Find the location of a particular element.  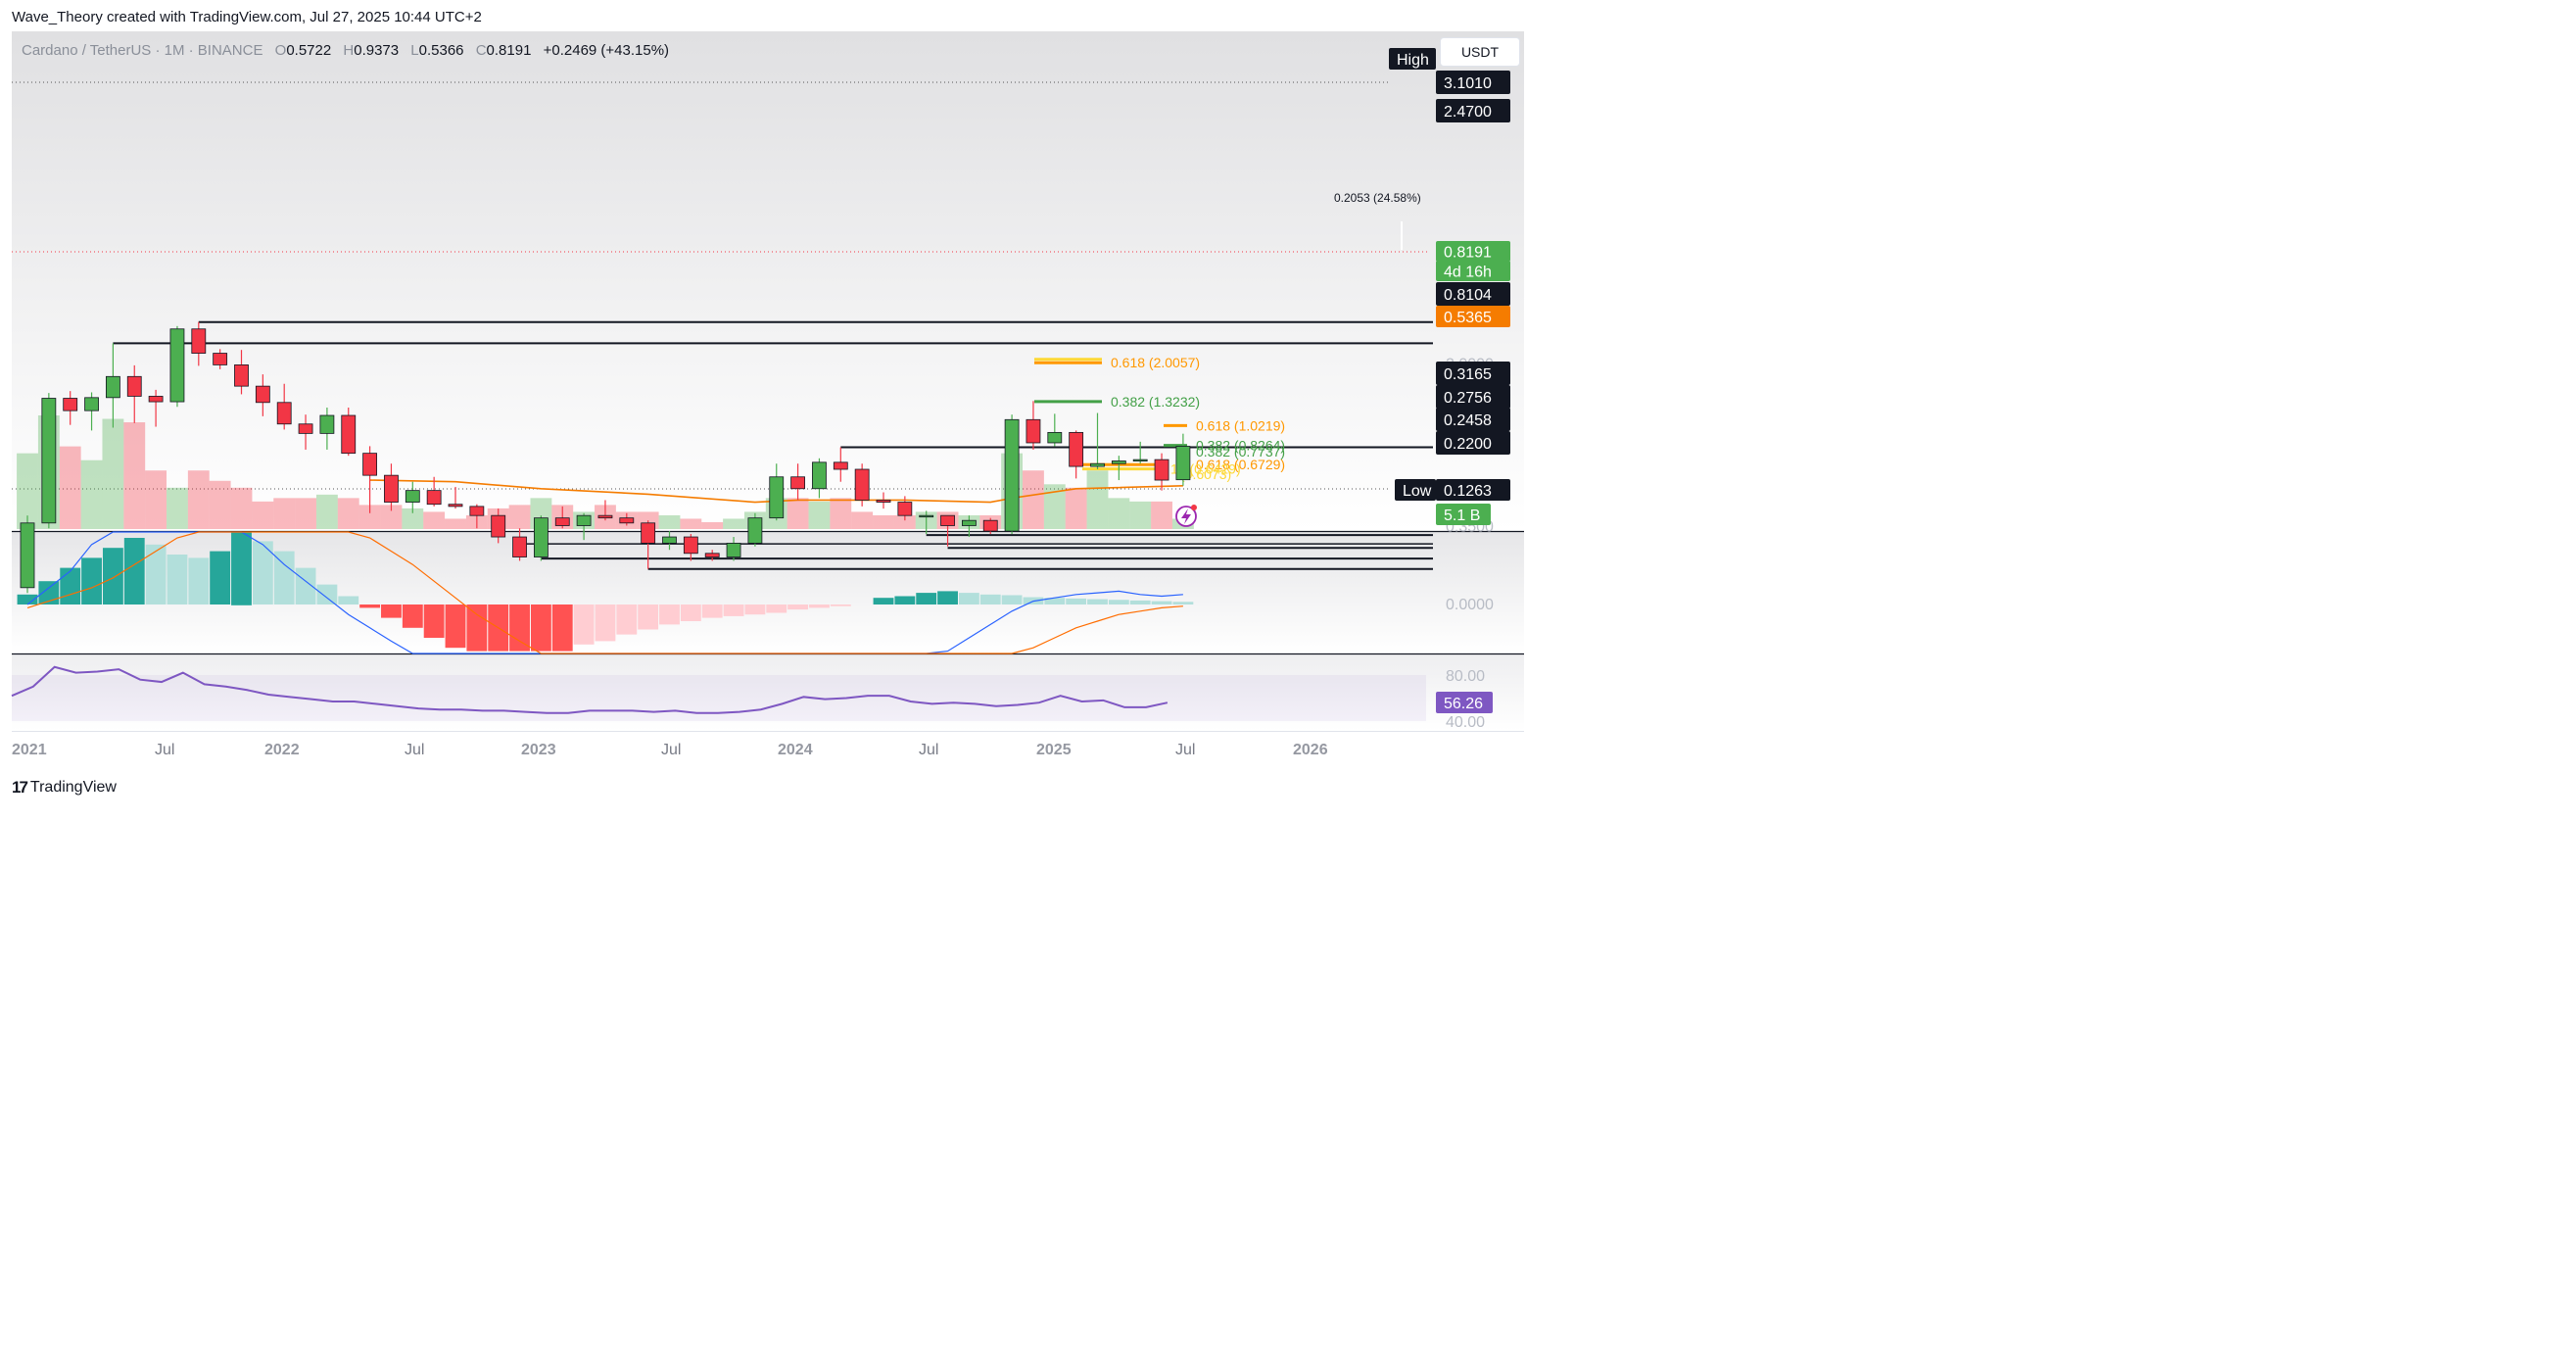

time-tick: Jul is located at coordinates (671, 750).